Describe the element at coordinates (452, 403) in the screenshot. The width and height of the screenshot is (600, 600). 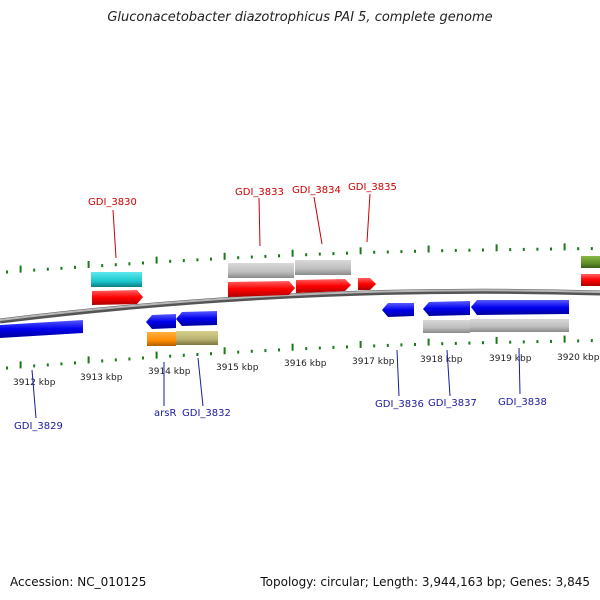
I see `gene-label-gdi-3837: GDI_3837` at that location.